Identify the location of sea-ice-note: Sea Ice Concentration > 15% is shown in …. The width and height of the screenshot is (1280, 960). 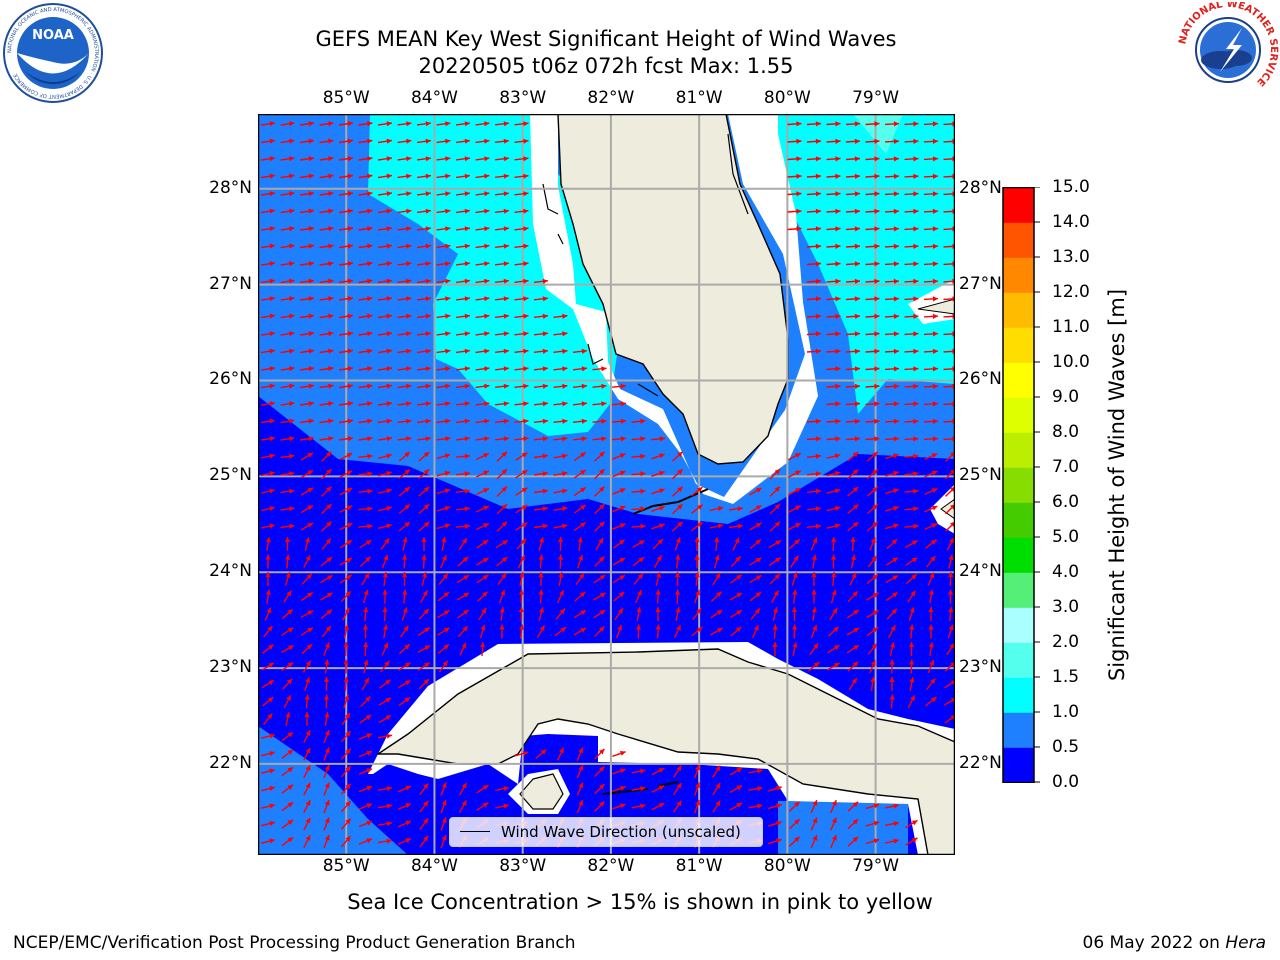
(640, 902).